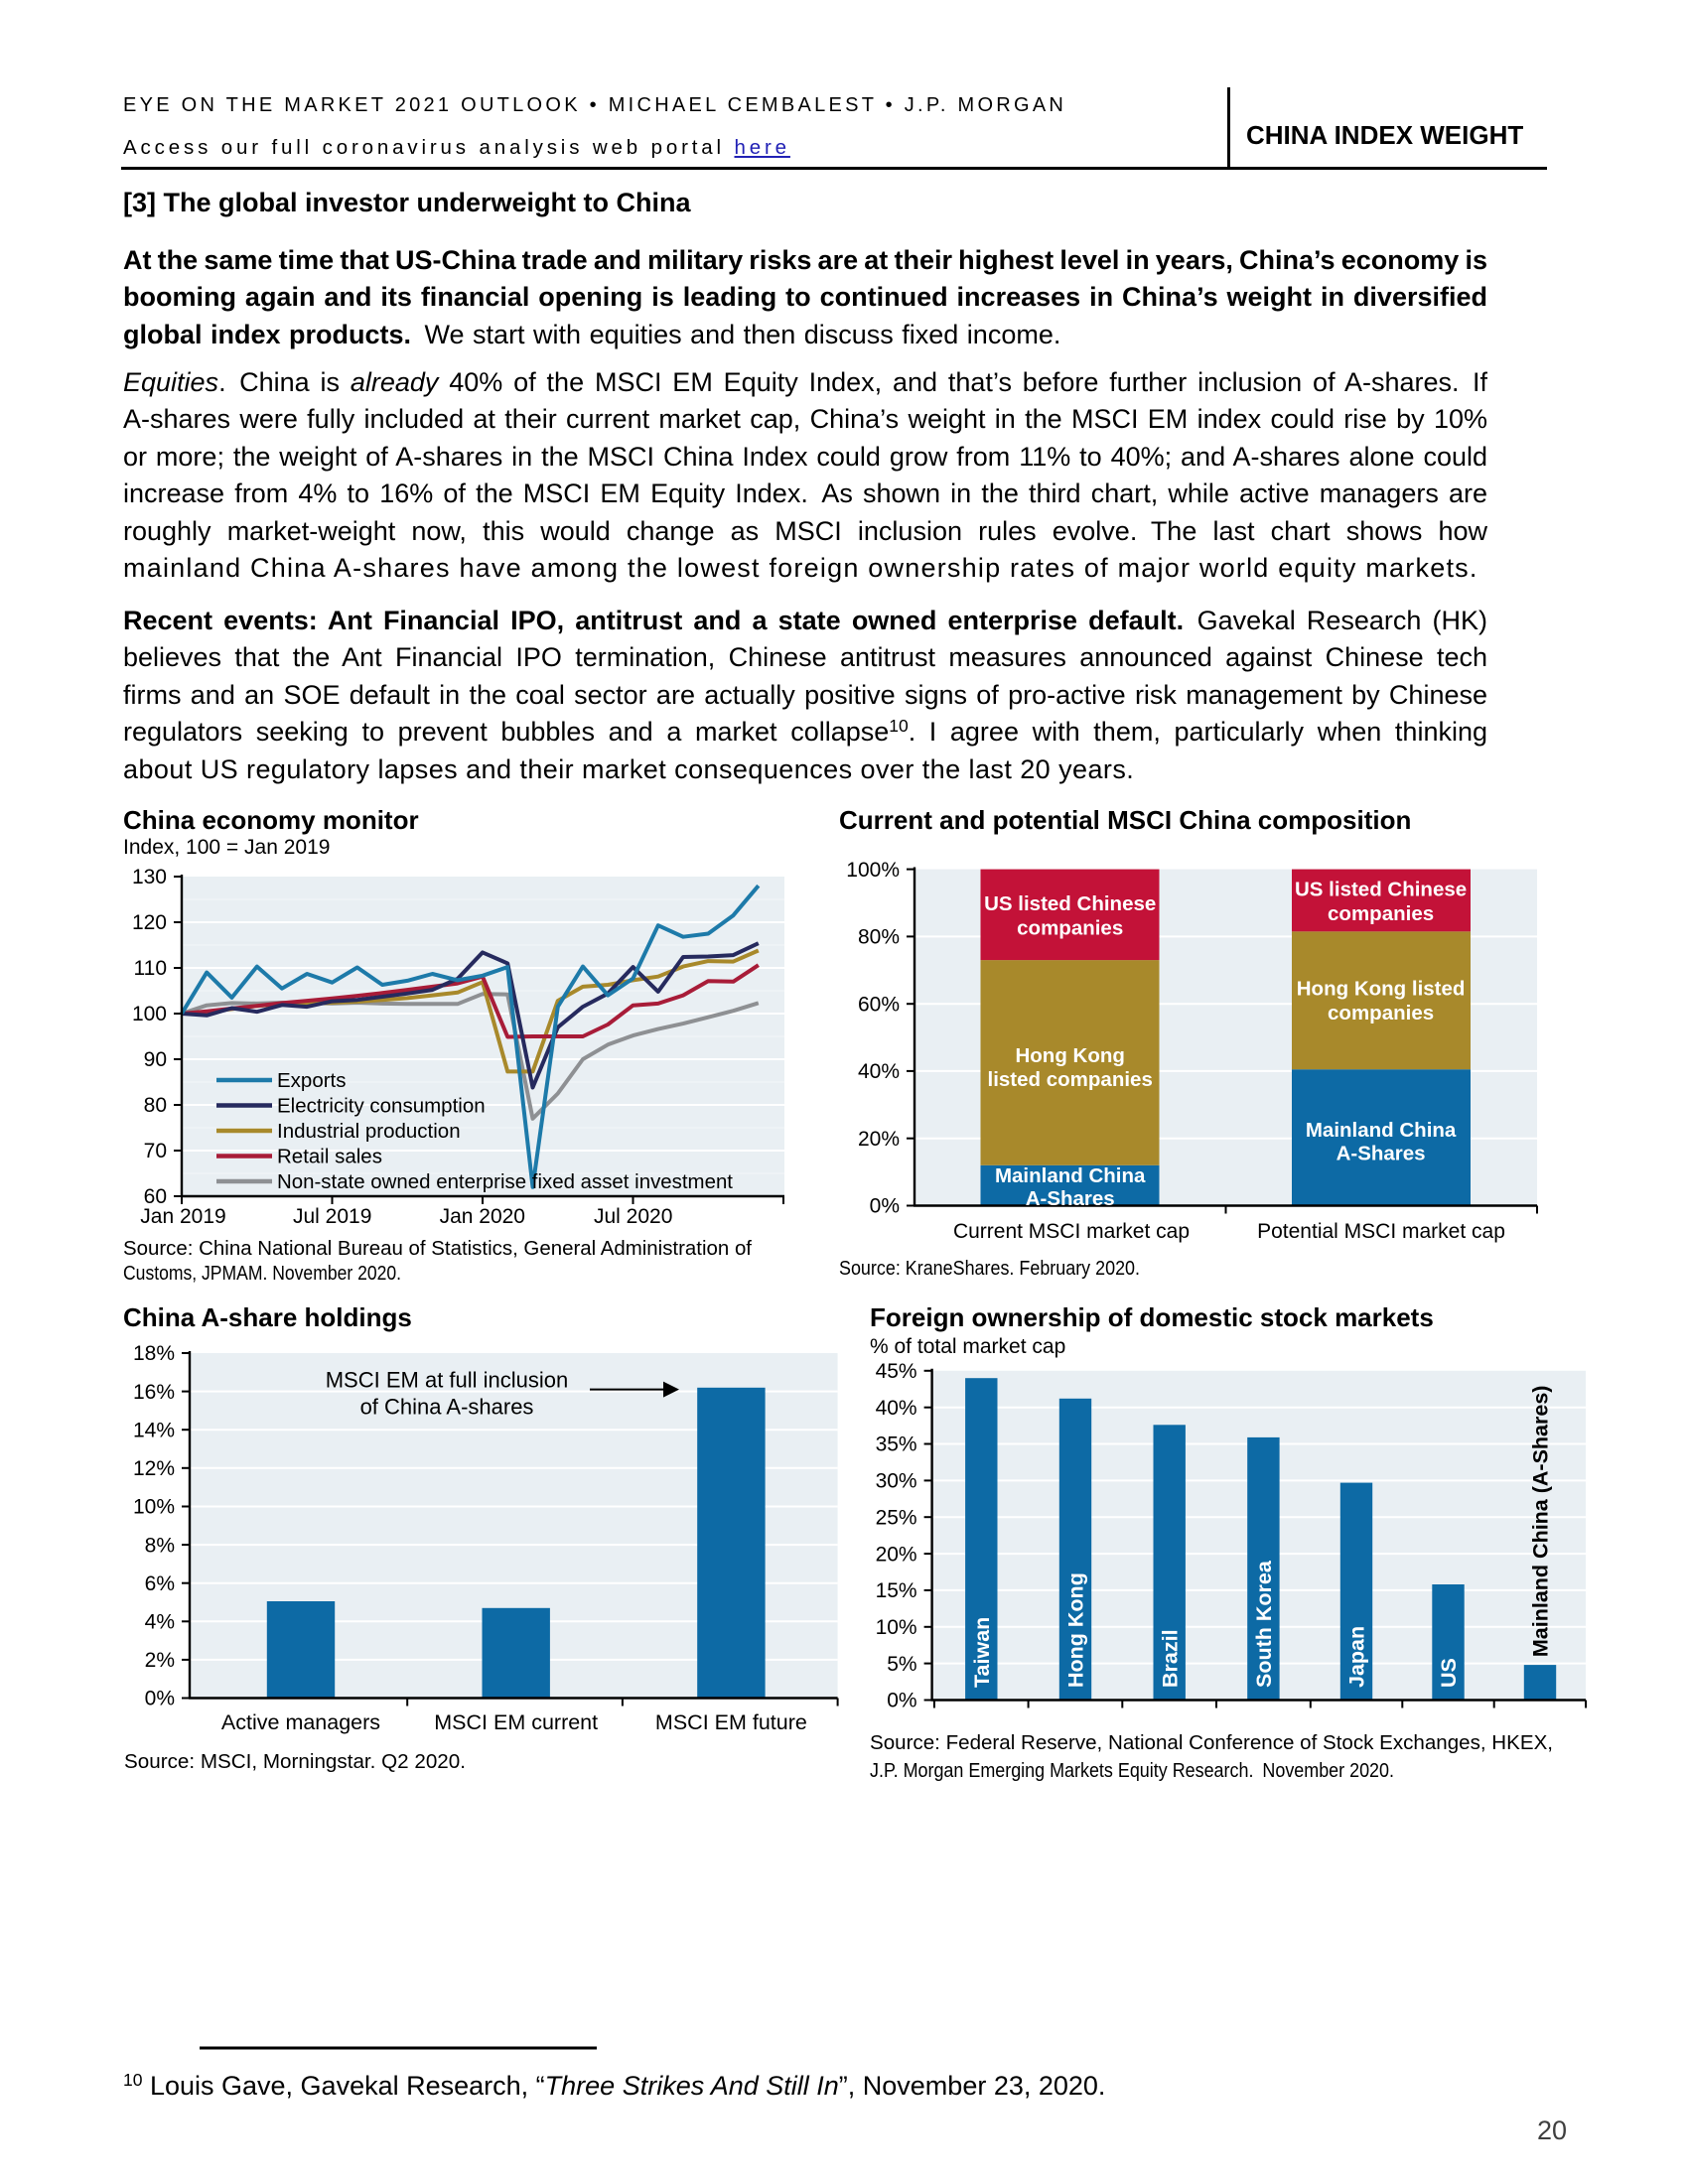 This screenshot has width=1688, height=2184. Describe the element at coordinates (896, 1371) in the screenshot. I see `svg-text: 45%` at that location.